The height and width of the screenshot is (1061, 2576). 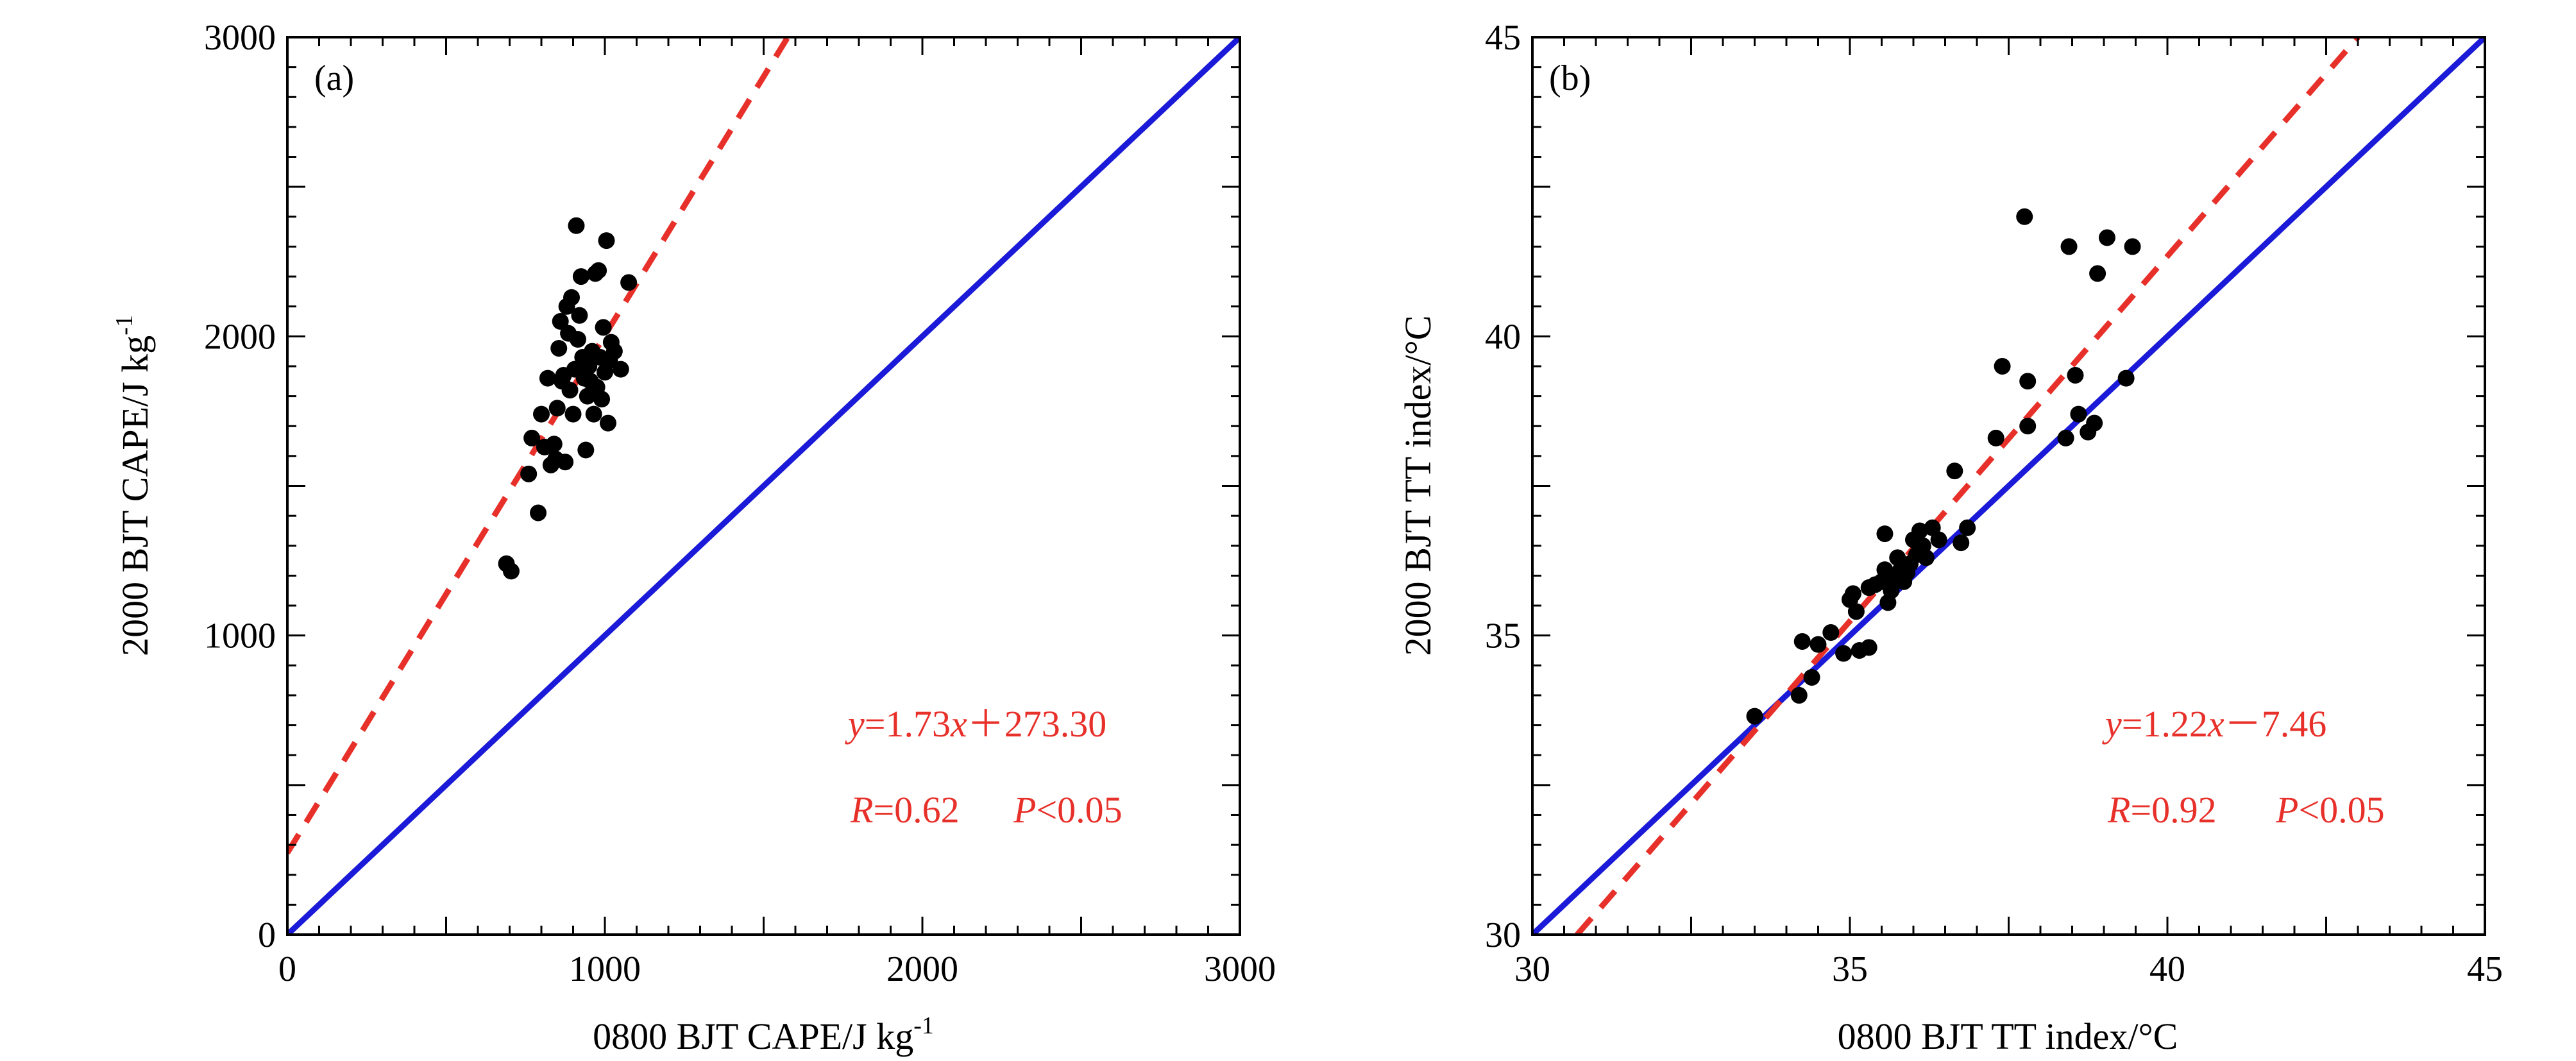 What do you see at coordinates (605, 969) in the screenshot?
I see `x-tick-label: 1000` at bounding box center [605, 969].